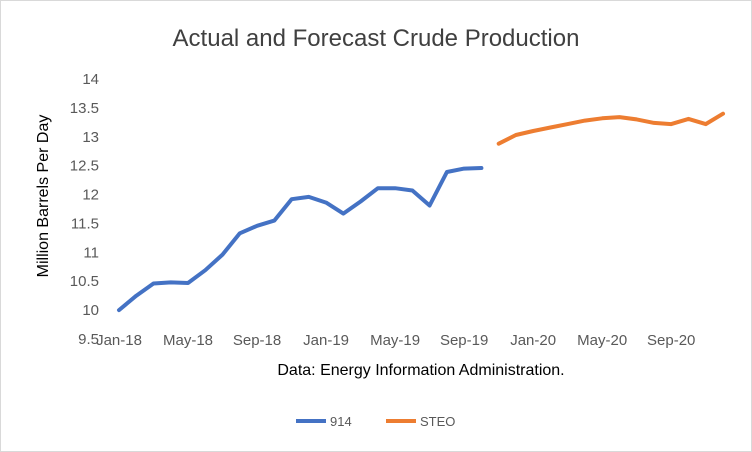 This screenshot has width=752, height=452. Describe the element at coordinates (43, 196) in the screenshot. I see `y-axis-label: Million Barrels Per Day` at that location.